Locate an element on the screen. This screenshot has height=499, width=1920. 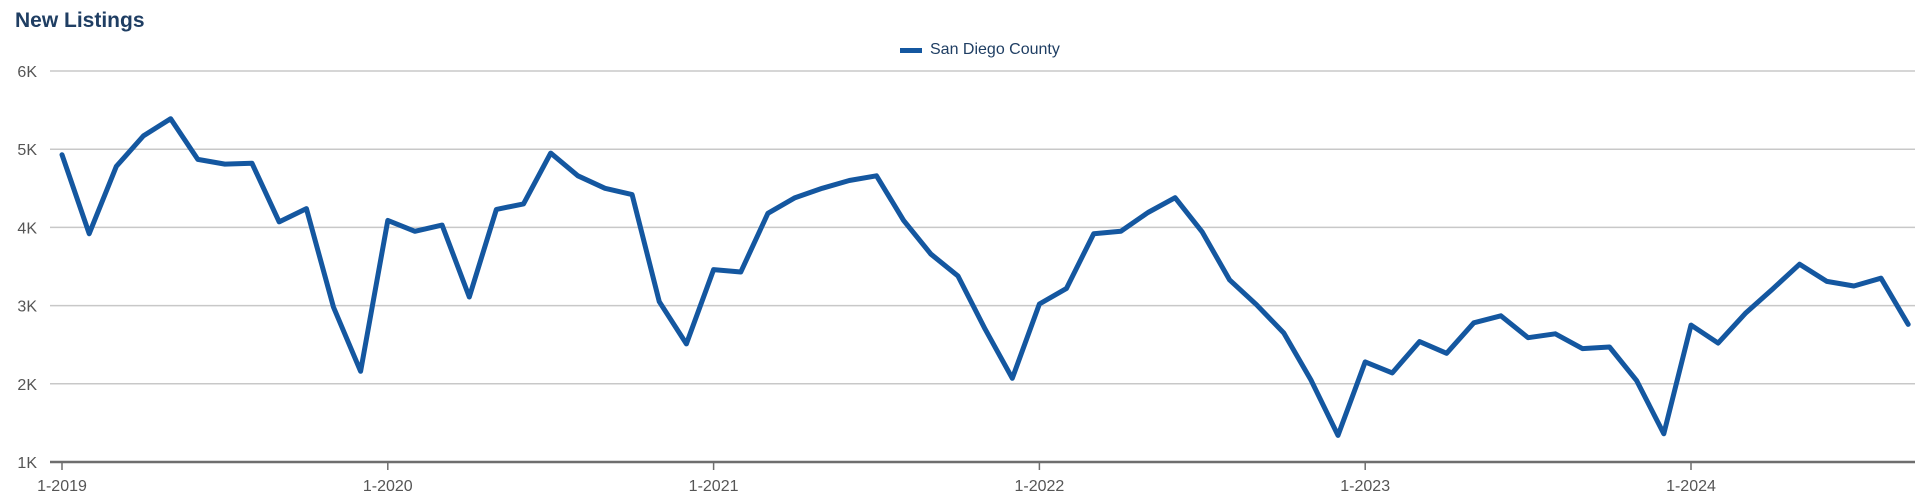
y-tick-label: 3K is located at coordinates (27, 307).